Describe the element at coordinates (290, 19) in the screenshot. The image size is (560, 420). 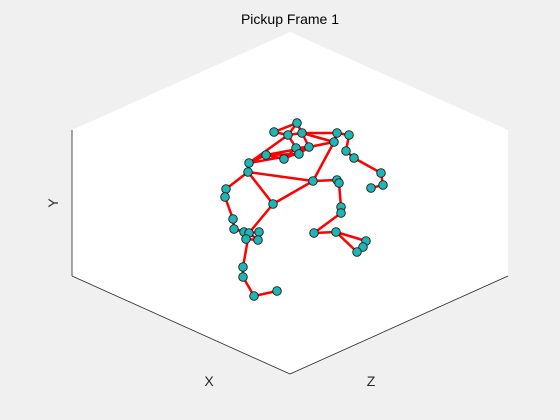
I see `chart-title: Pickup Frame 1` at that location.